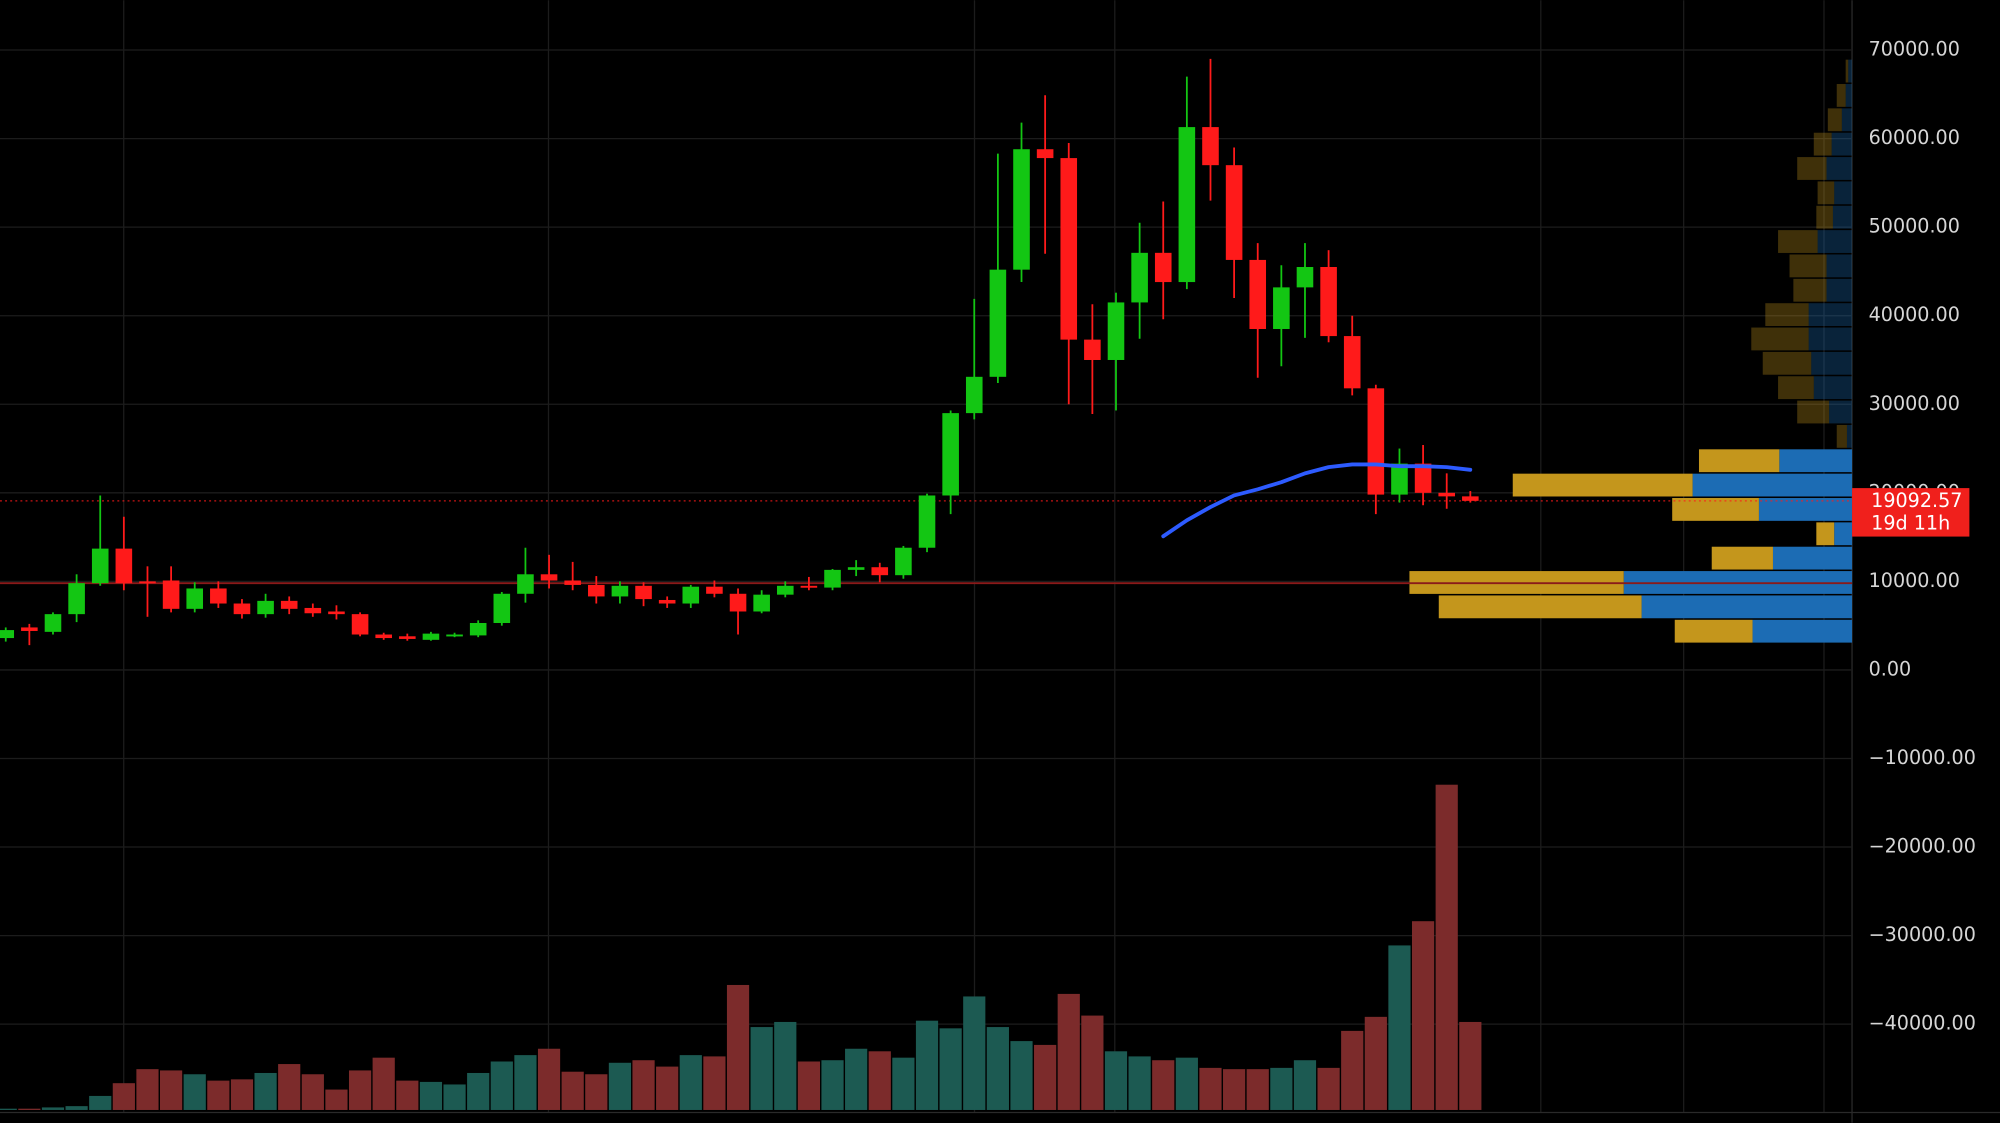 The width and height of the screenshot is (2000, 1123). Describe the element at coordinates (1914, 580) in the screenshot. I see `y-tick-label: 10000.00` at that location.